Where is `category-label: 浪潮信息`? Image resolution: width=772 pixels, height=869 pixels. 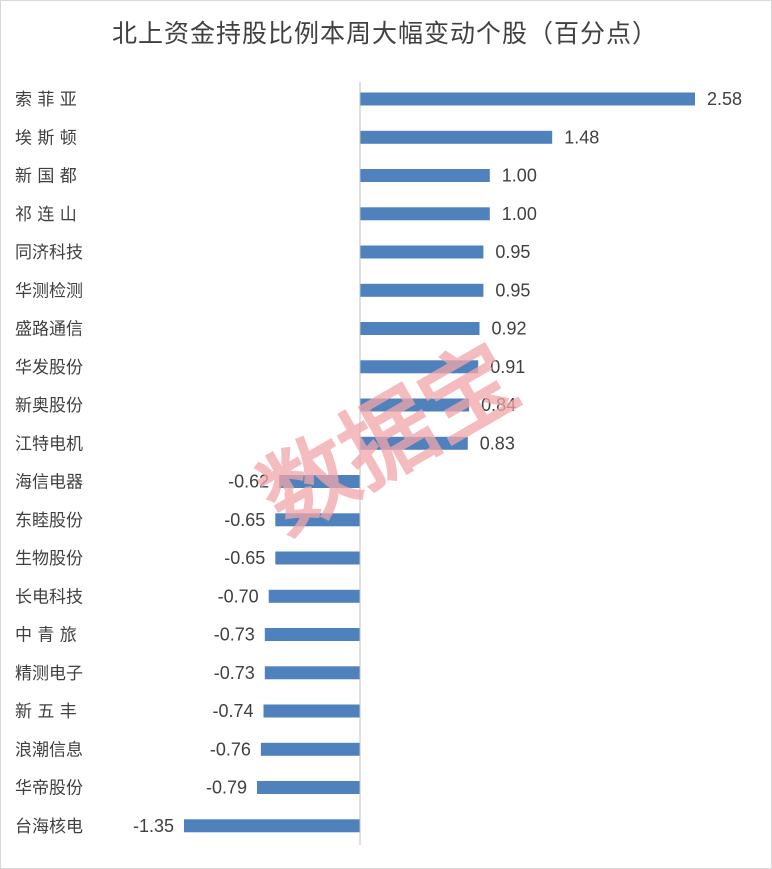 category-label: 浪潮信息 is located at coordinates (49, 750).